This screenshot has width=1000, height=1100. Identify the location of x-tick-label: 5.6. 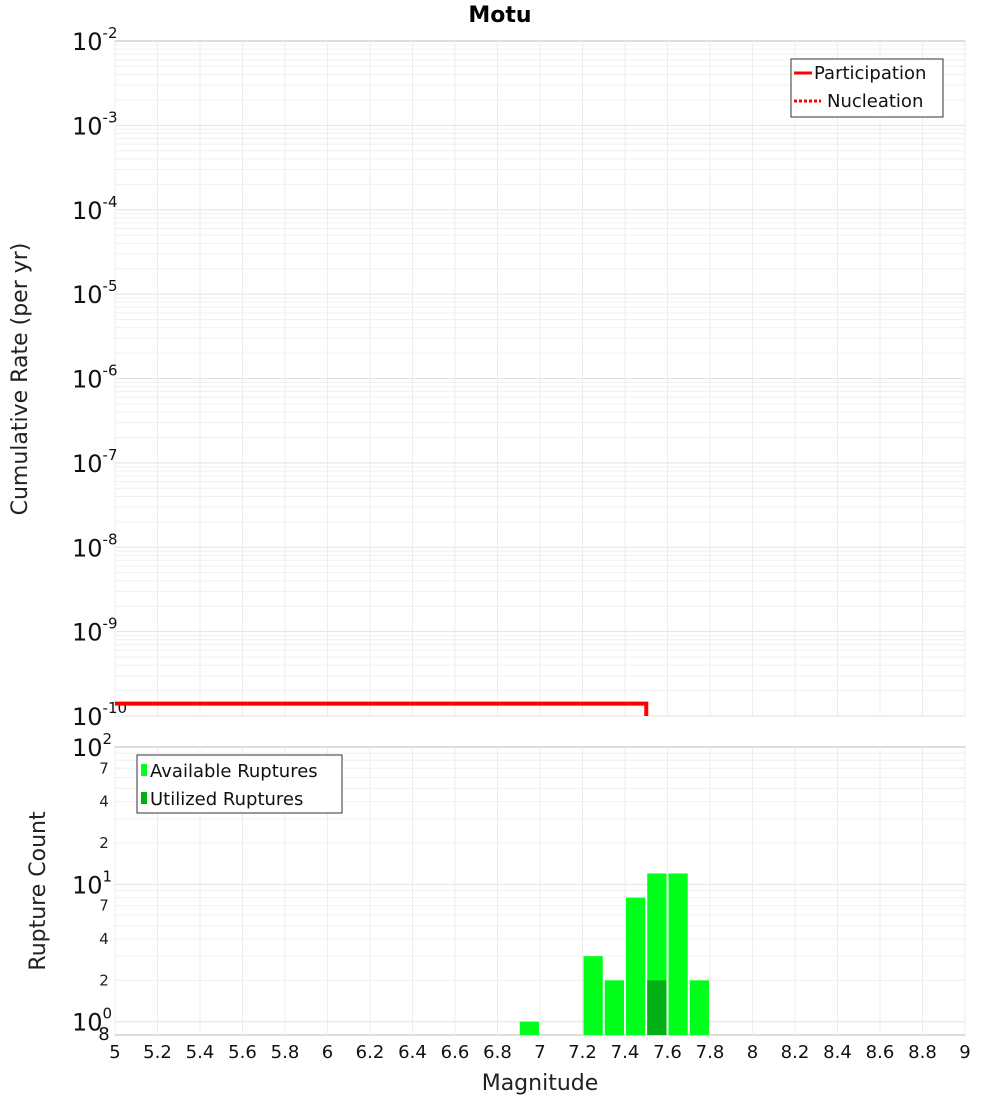
(242, 1052).